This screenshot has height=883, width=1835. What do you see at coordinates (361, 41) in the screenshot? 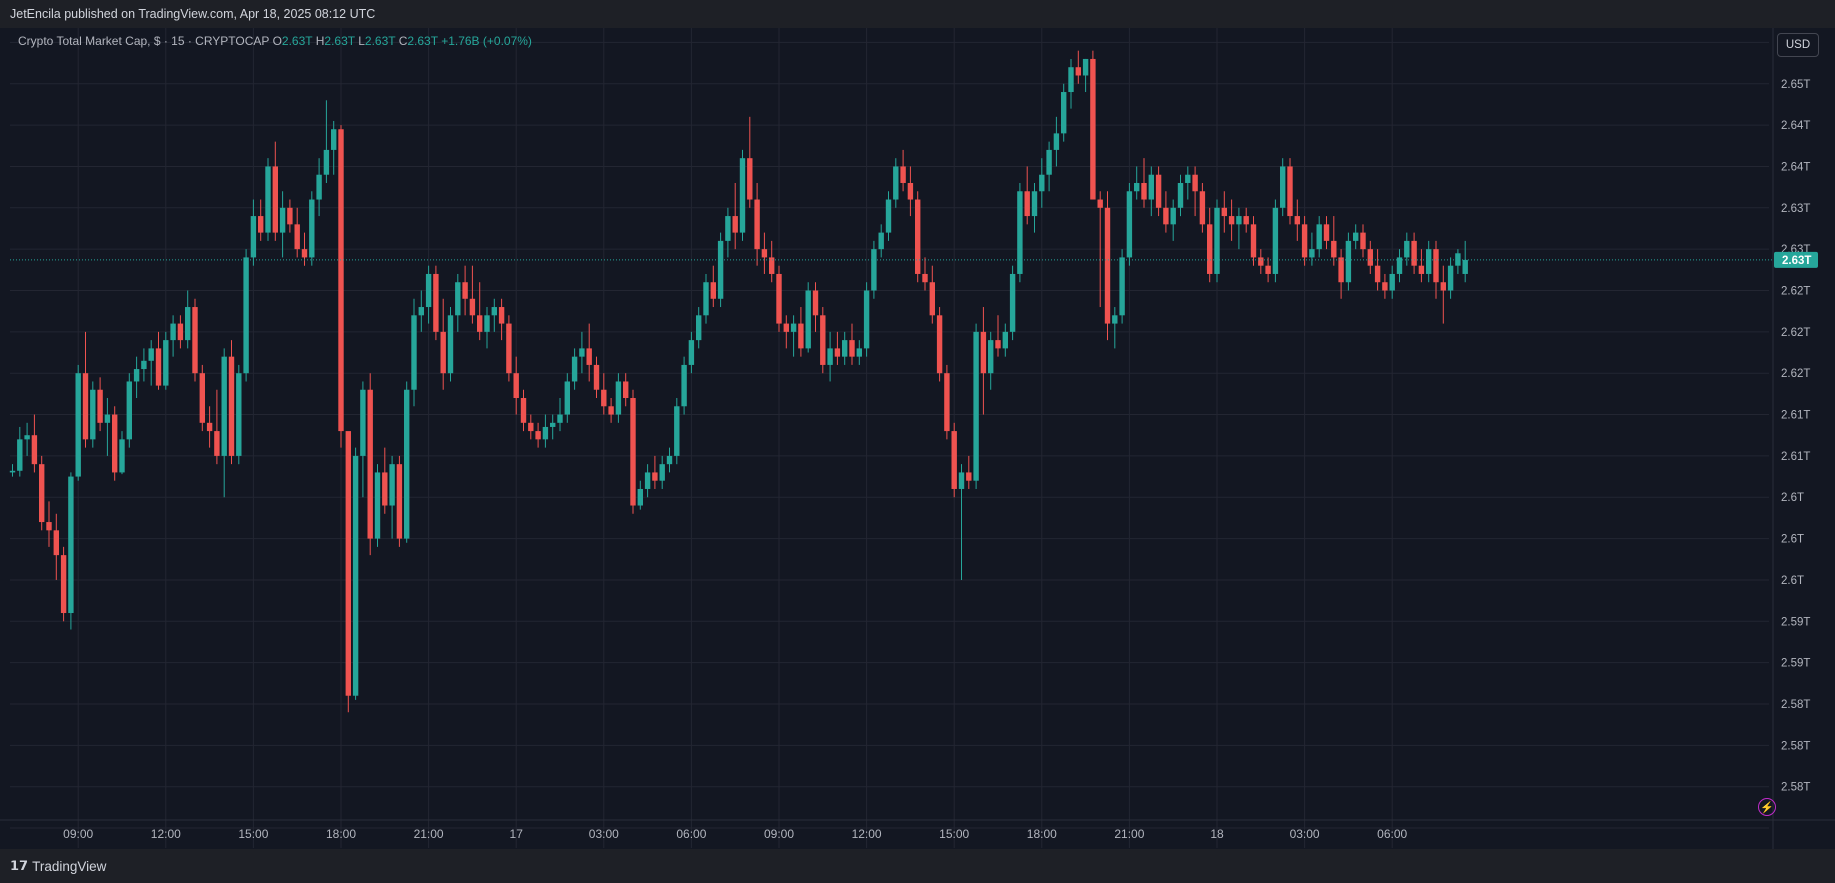
I see `low-label: L` at bounding box center [361, 41].